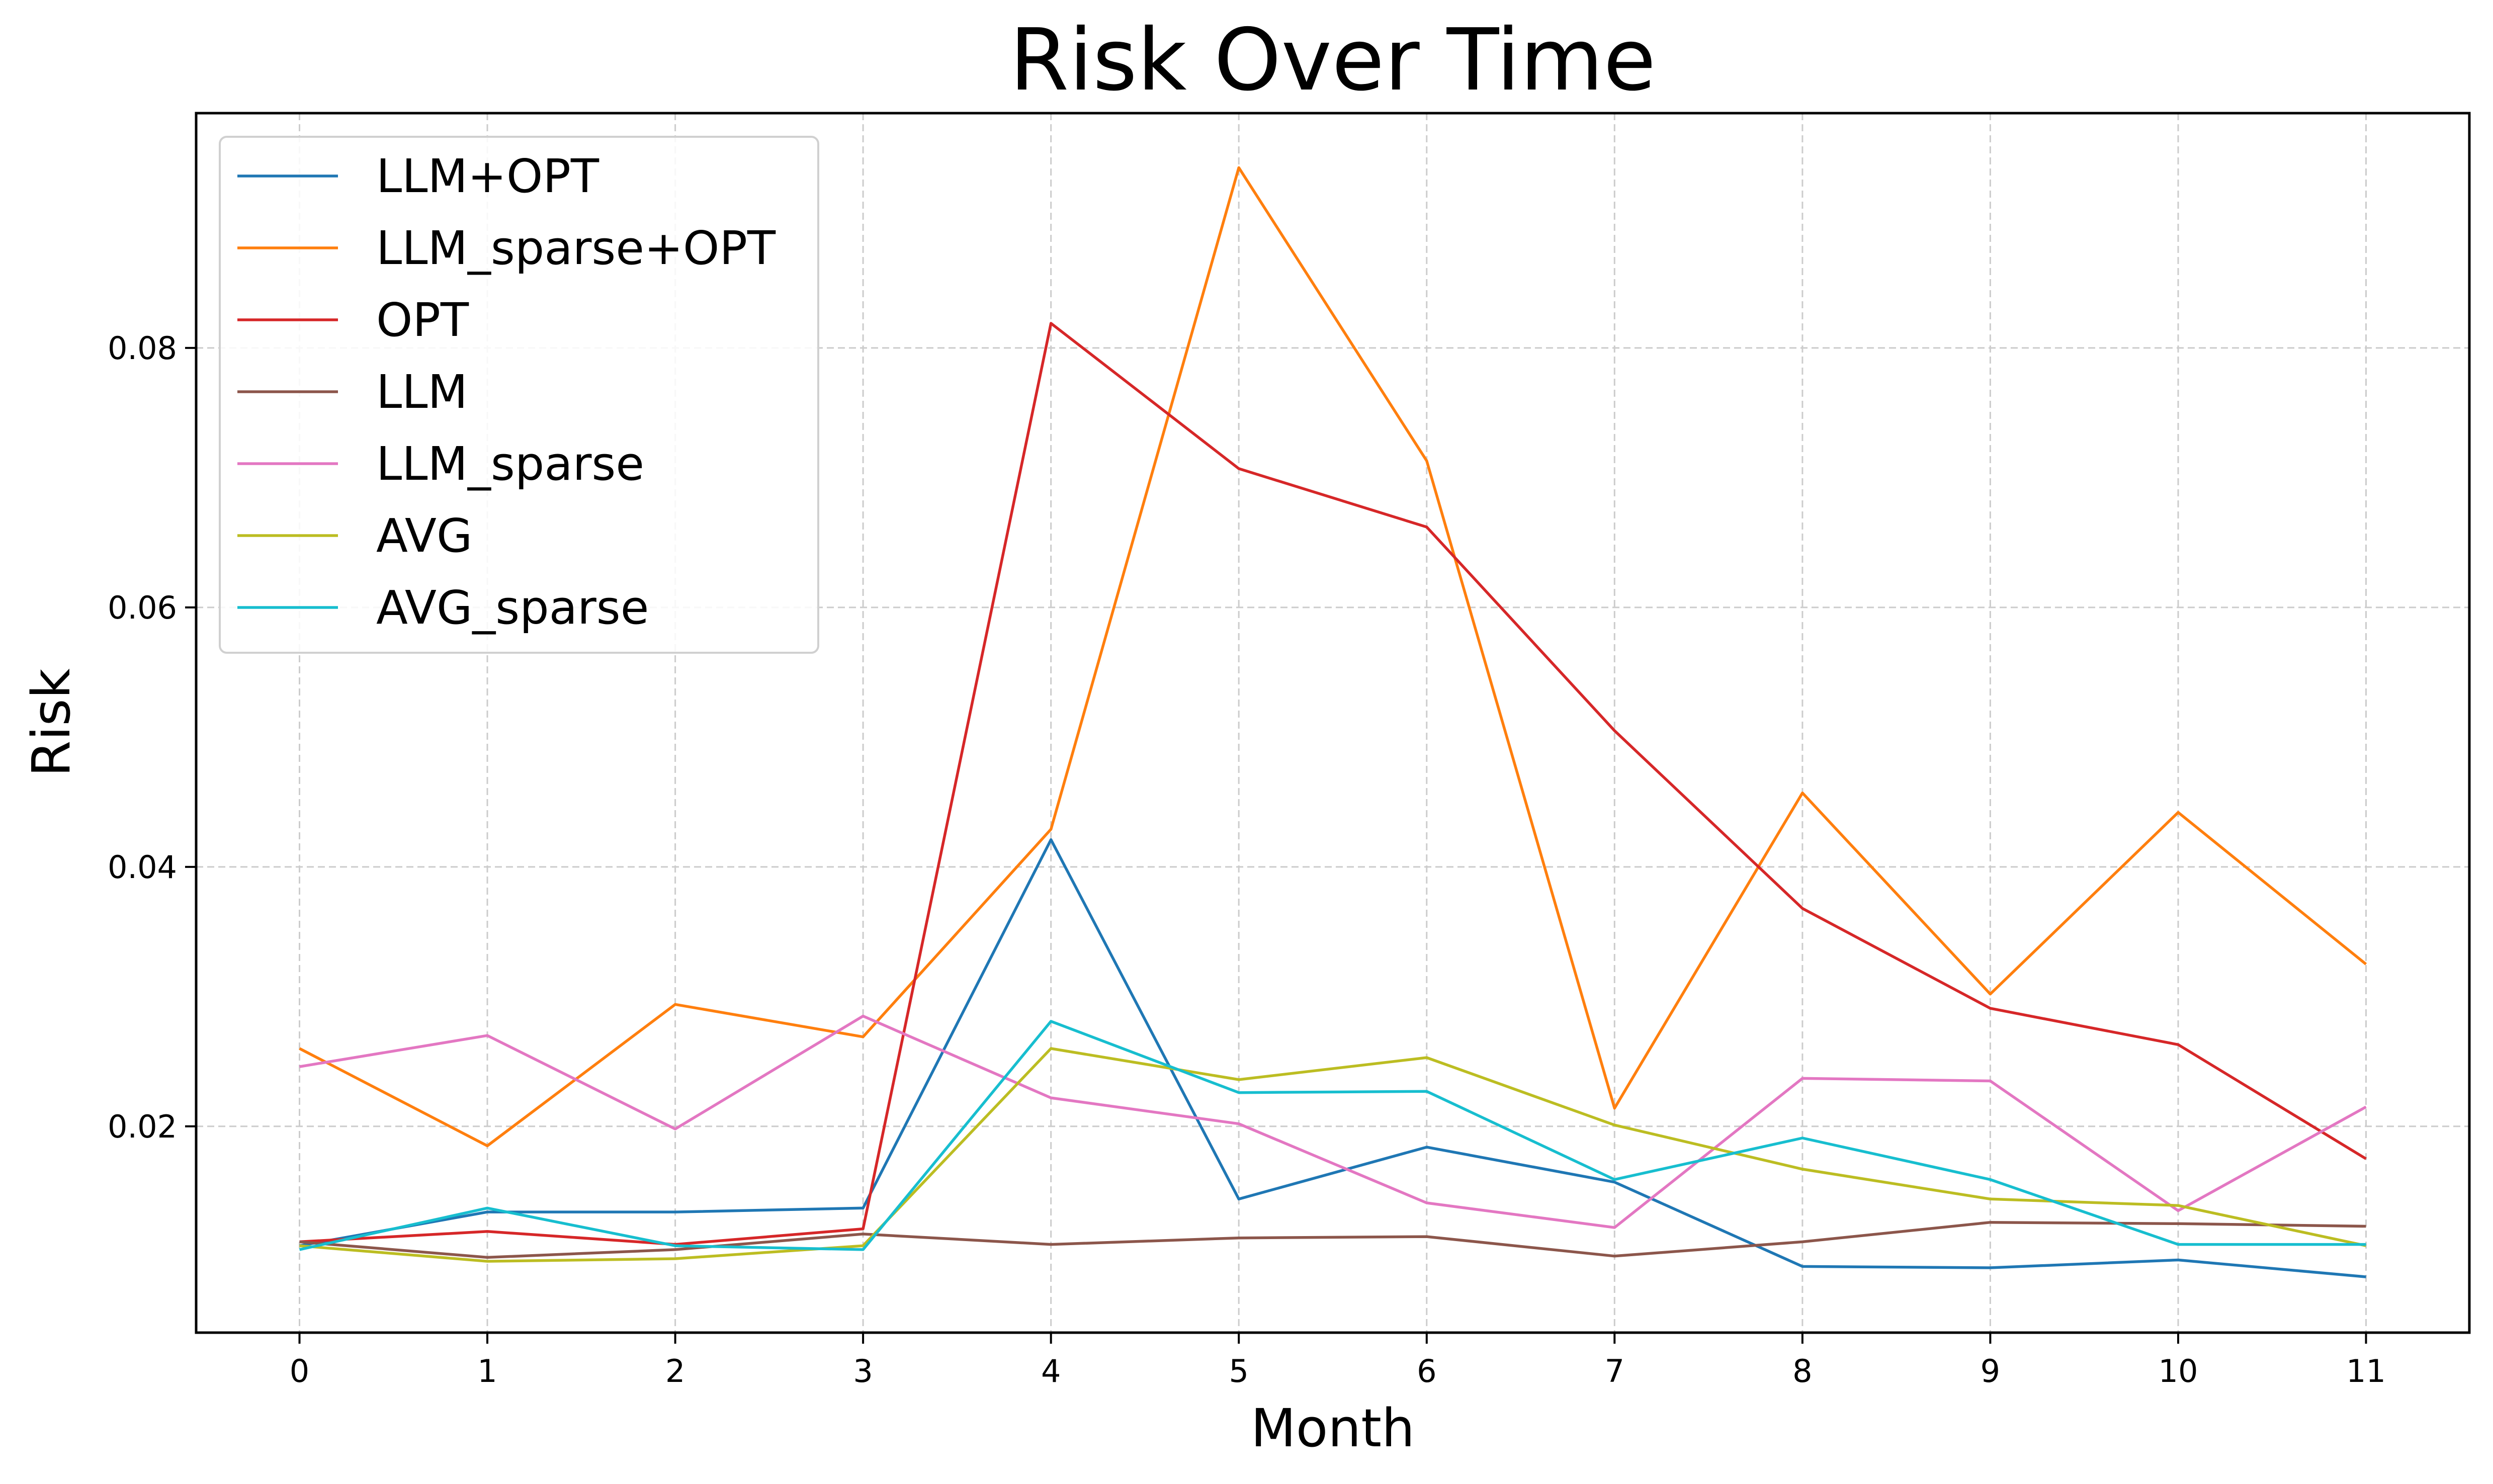  I want to click on x-tick-label: 1, so click(487, 1371).